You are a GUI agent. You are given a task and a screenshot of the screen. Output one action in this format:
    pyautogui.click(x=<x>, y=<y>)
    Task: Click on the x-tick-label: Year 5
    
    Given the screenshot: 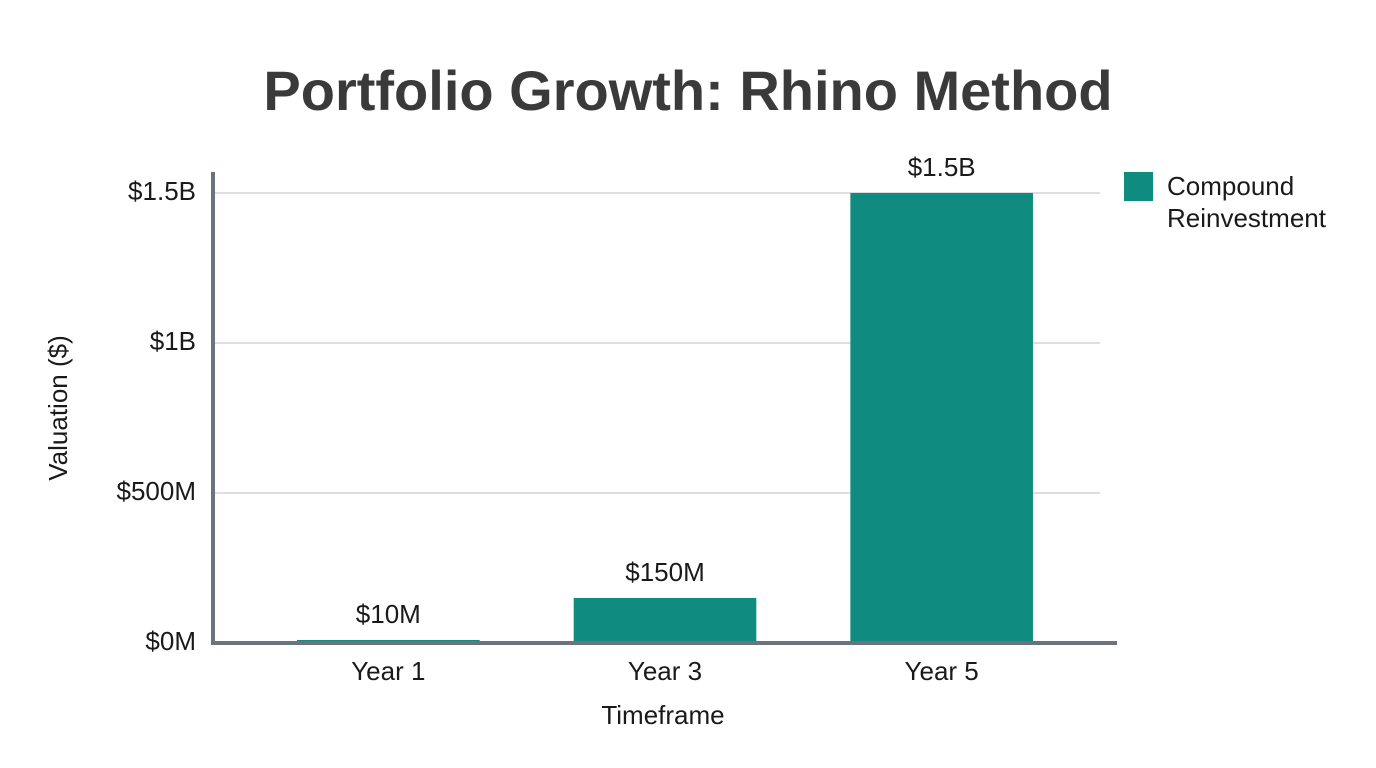 What is the action you would take?
    pyautogui.click(x=942, y=671)
    